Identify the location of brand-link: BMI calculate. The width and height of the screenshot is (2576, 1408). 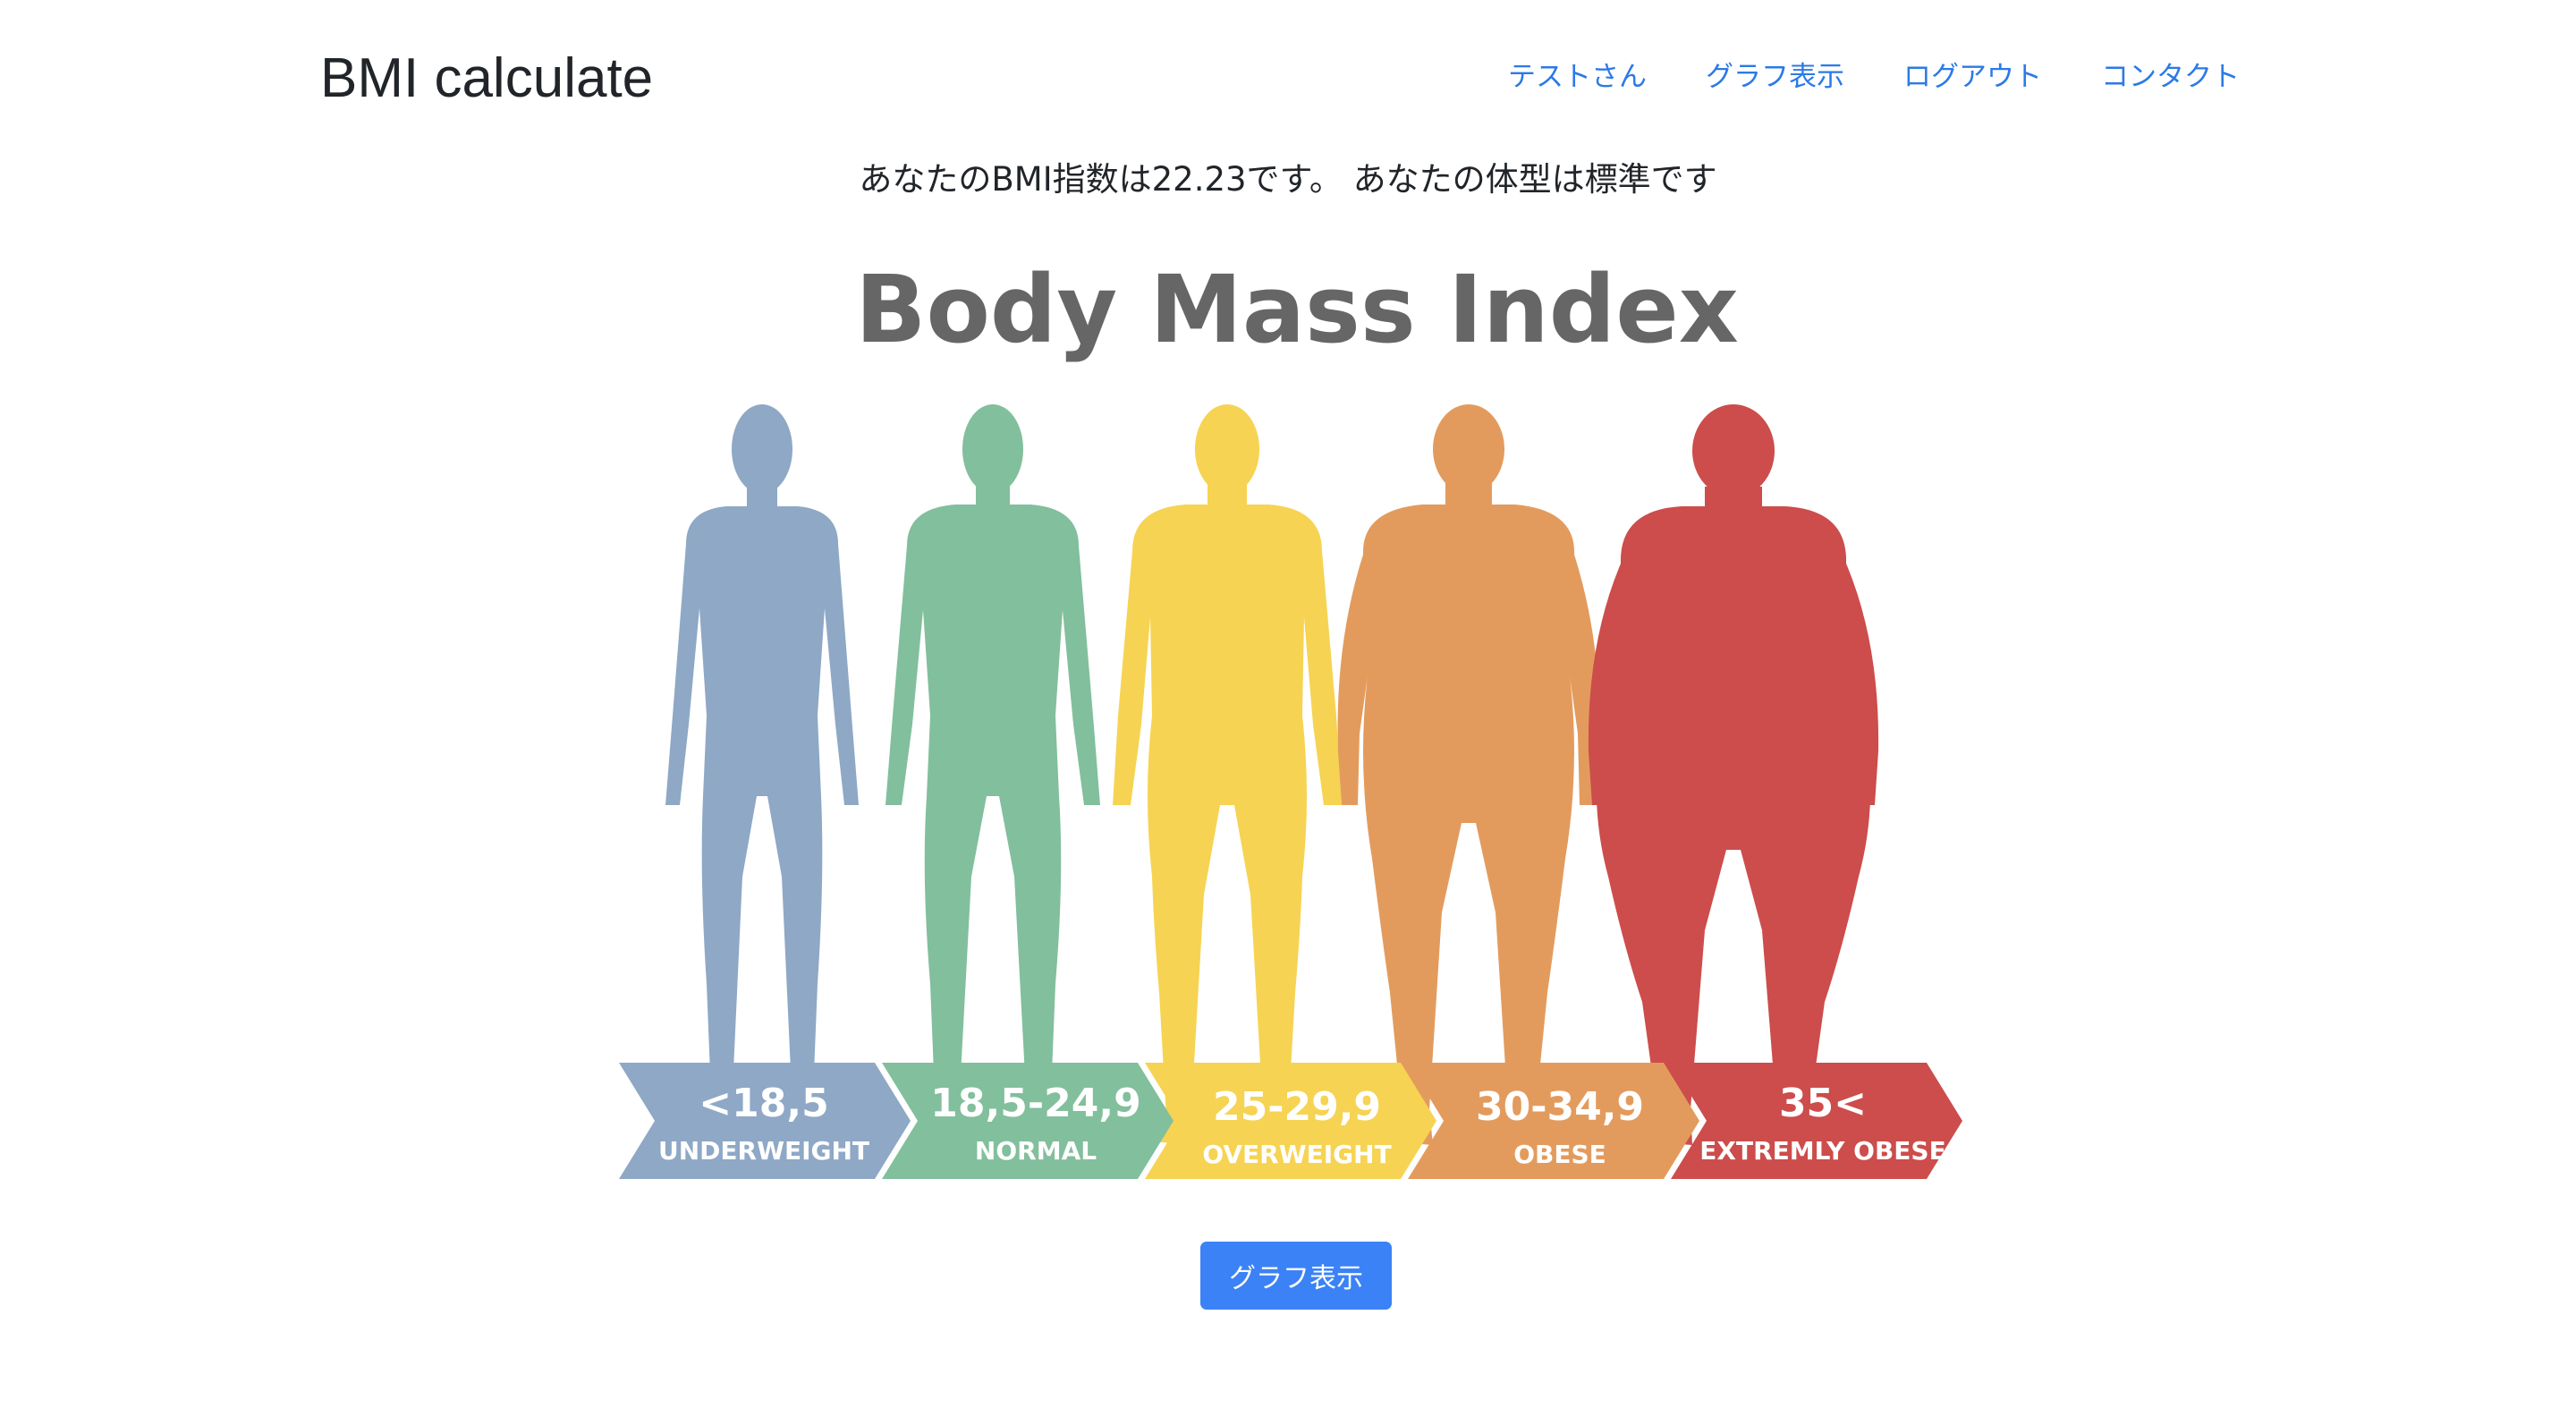
(487, 78).